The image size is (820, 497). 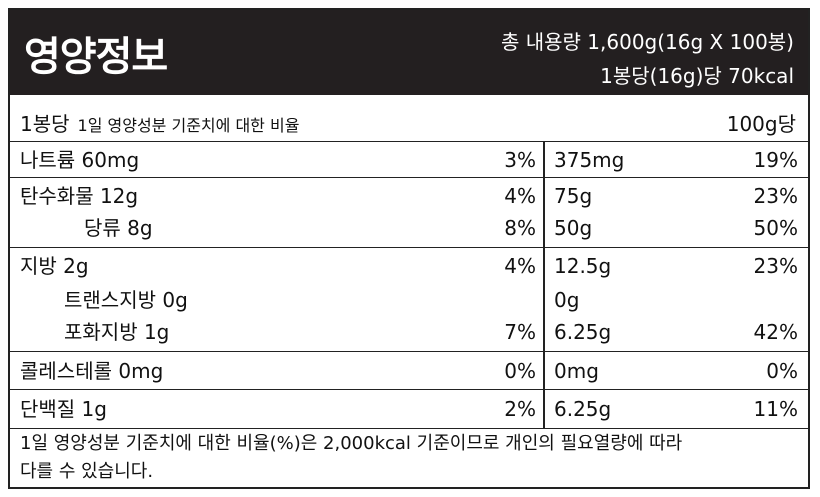 I want to click on row-amt100-trans-fat: 0g, so click(x=567, y=300).